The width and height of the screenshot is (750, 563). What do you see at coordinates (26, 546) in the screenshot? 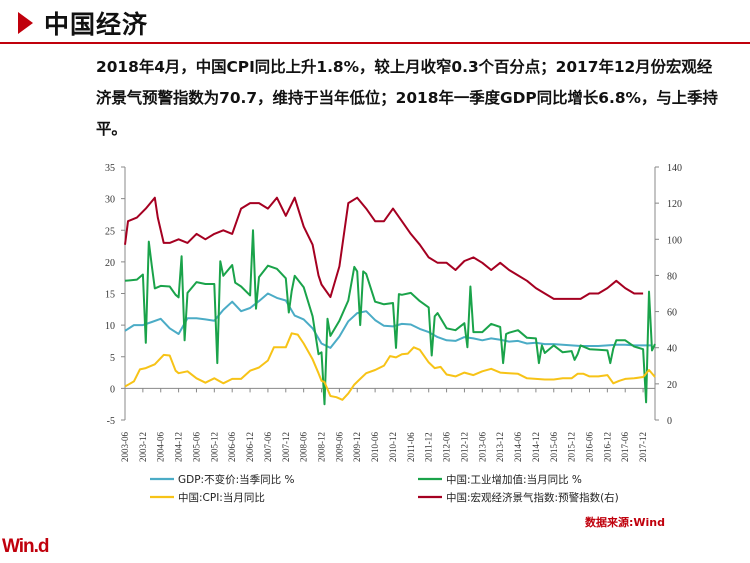
I see `wind-logo: Win.d` at bounding box center [26, 546].